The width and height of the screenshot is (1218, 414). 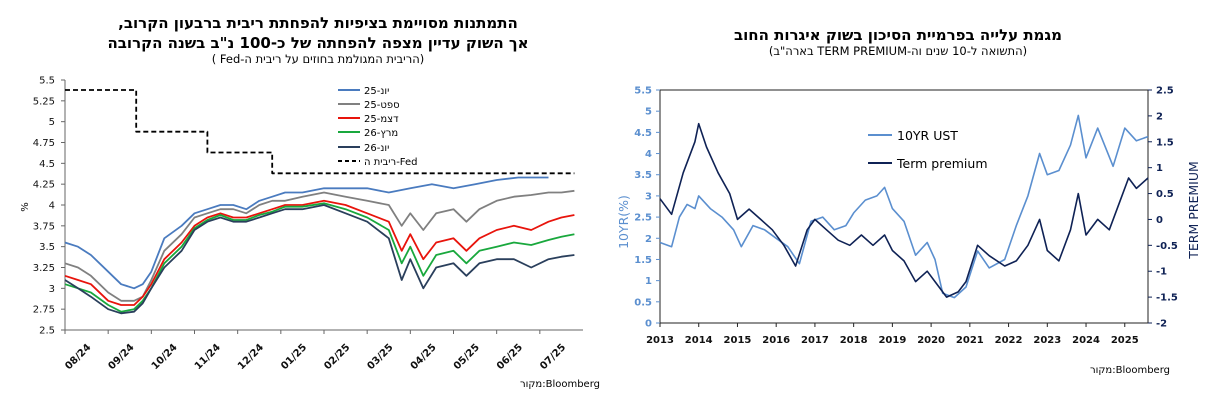 What do you see at coordinates (854, 340) in the screenshot?
I see `right-x-tick-label: 2018` at bounding box center [854, 340].